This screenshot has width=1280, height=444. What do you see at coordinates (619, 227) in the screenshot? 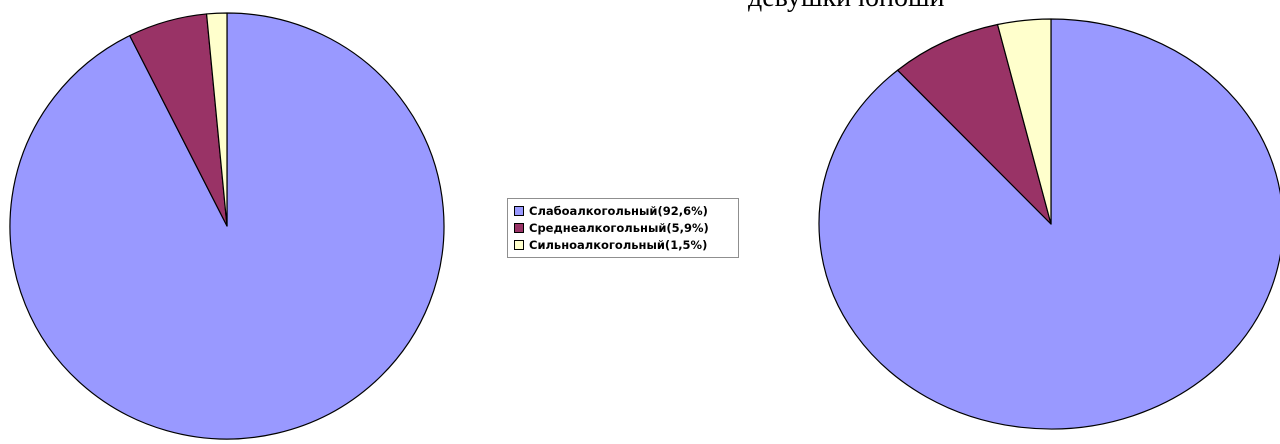
I see `legend-label-medium: Среднеалкогольный(5,9%)` at bounding box center [619, 227].